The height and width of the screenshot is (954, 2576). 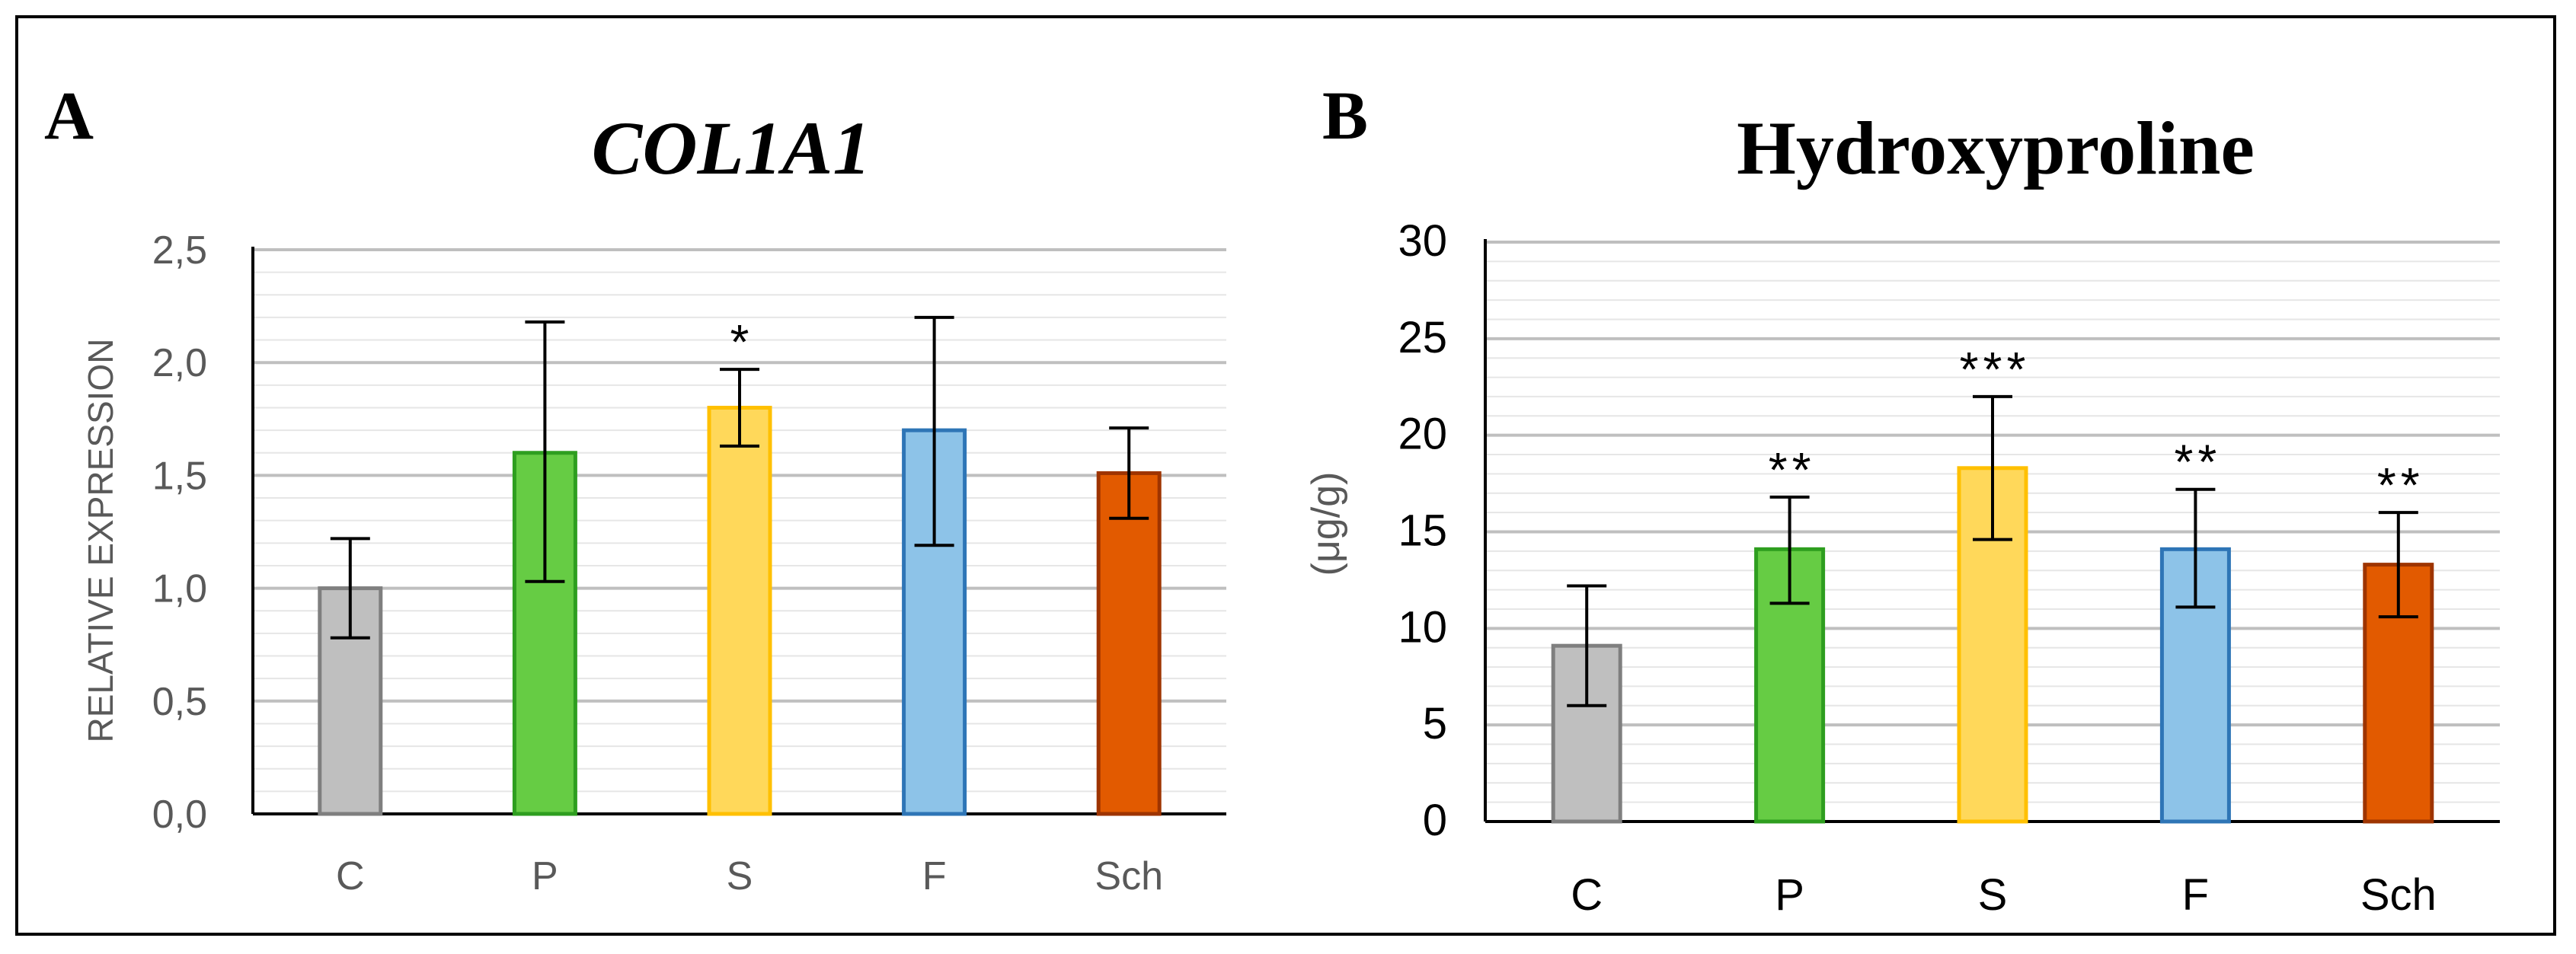 I want to click on panel-a-category-label: F, so click(x=934, y=876).